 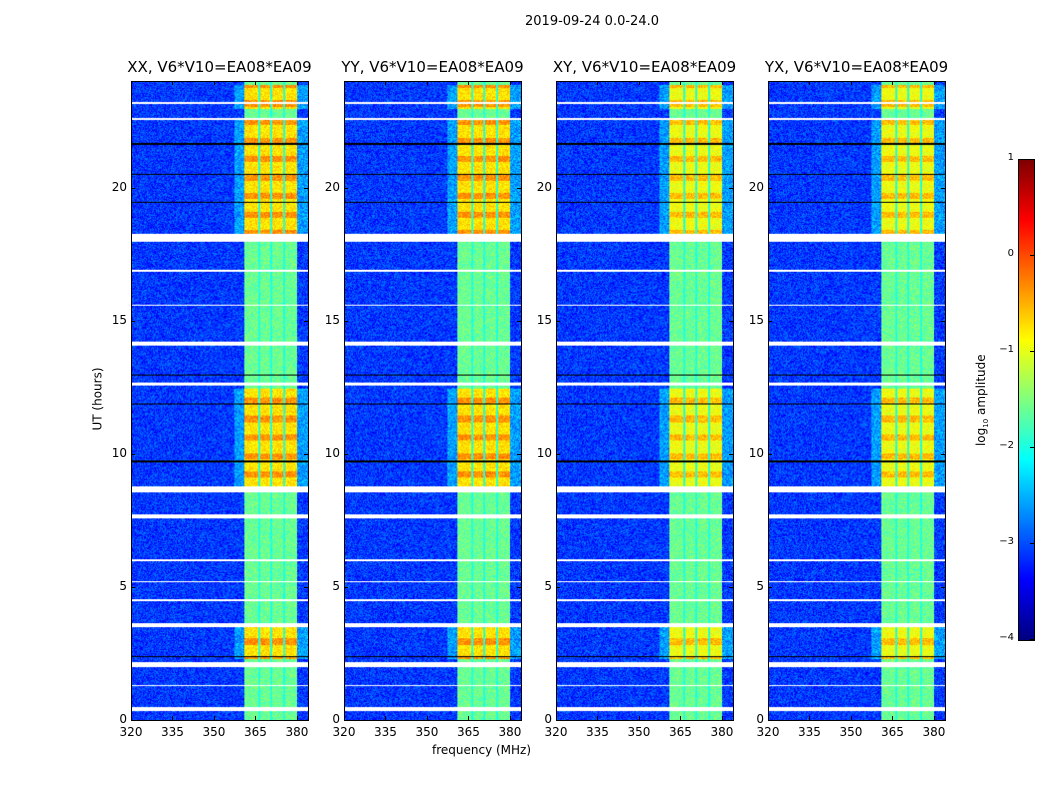 I want to click on panel-title-2: XY, V6*V10=EA08*EA09, so click(x=644, y=67).